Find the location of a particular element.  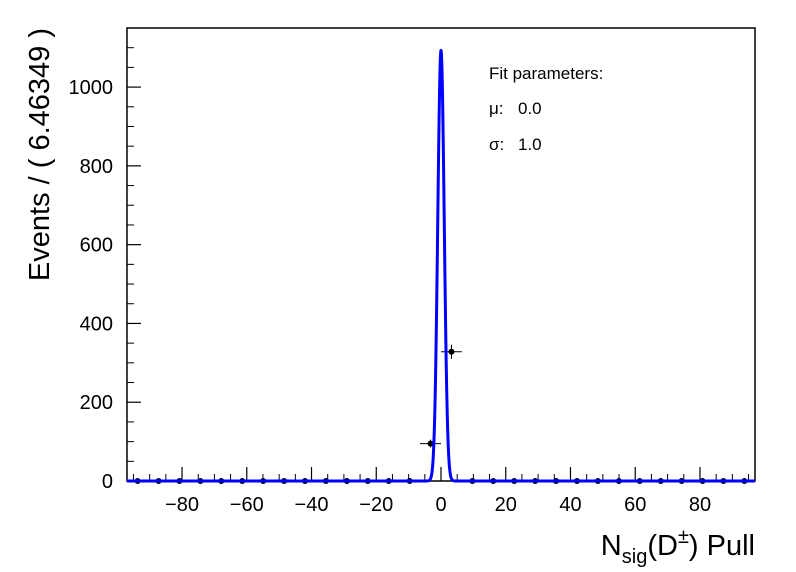

x-tick-label: −60 is located at coordinates (247, 505).